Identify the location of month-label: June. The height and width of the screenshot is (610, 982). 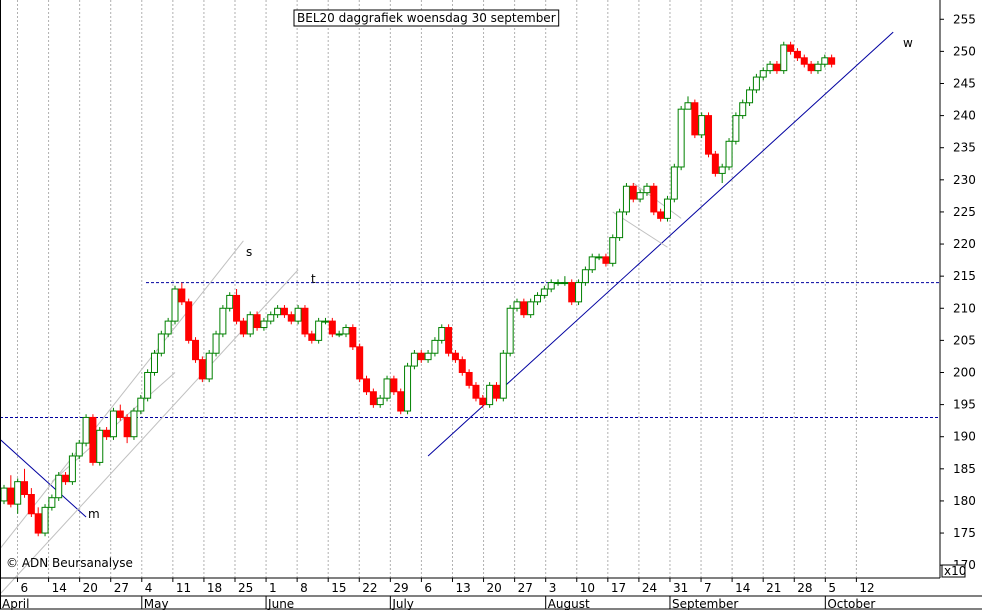
(280, 603).